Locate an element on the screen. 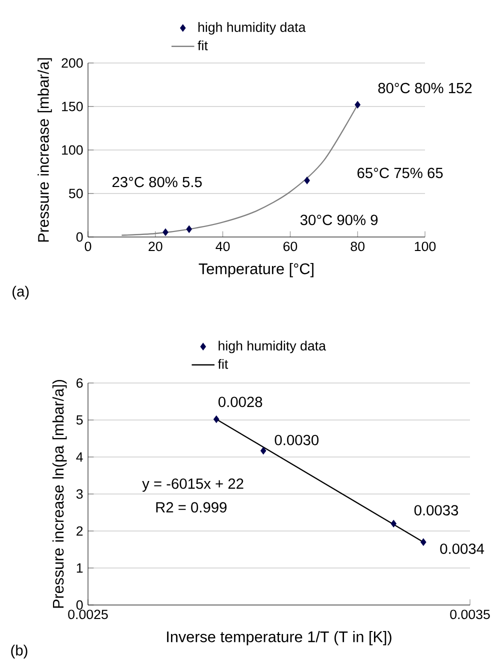 This screenshot has height=671, width=500. annotation: 0.0028 is located at coordinates (240, 402).